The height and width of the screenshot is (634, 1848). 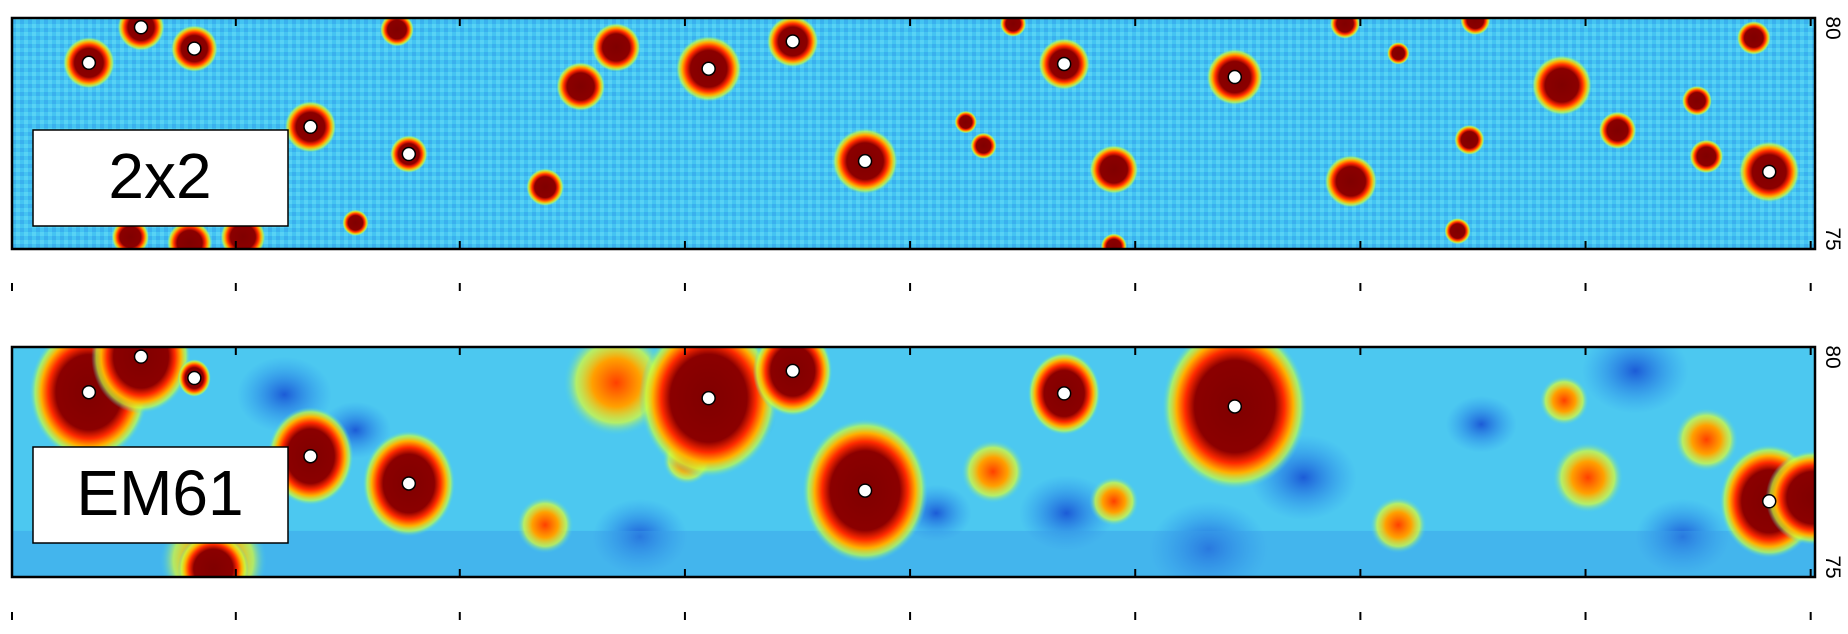 I want to click on panel-label: 2x2, so click(x=159, y=176).